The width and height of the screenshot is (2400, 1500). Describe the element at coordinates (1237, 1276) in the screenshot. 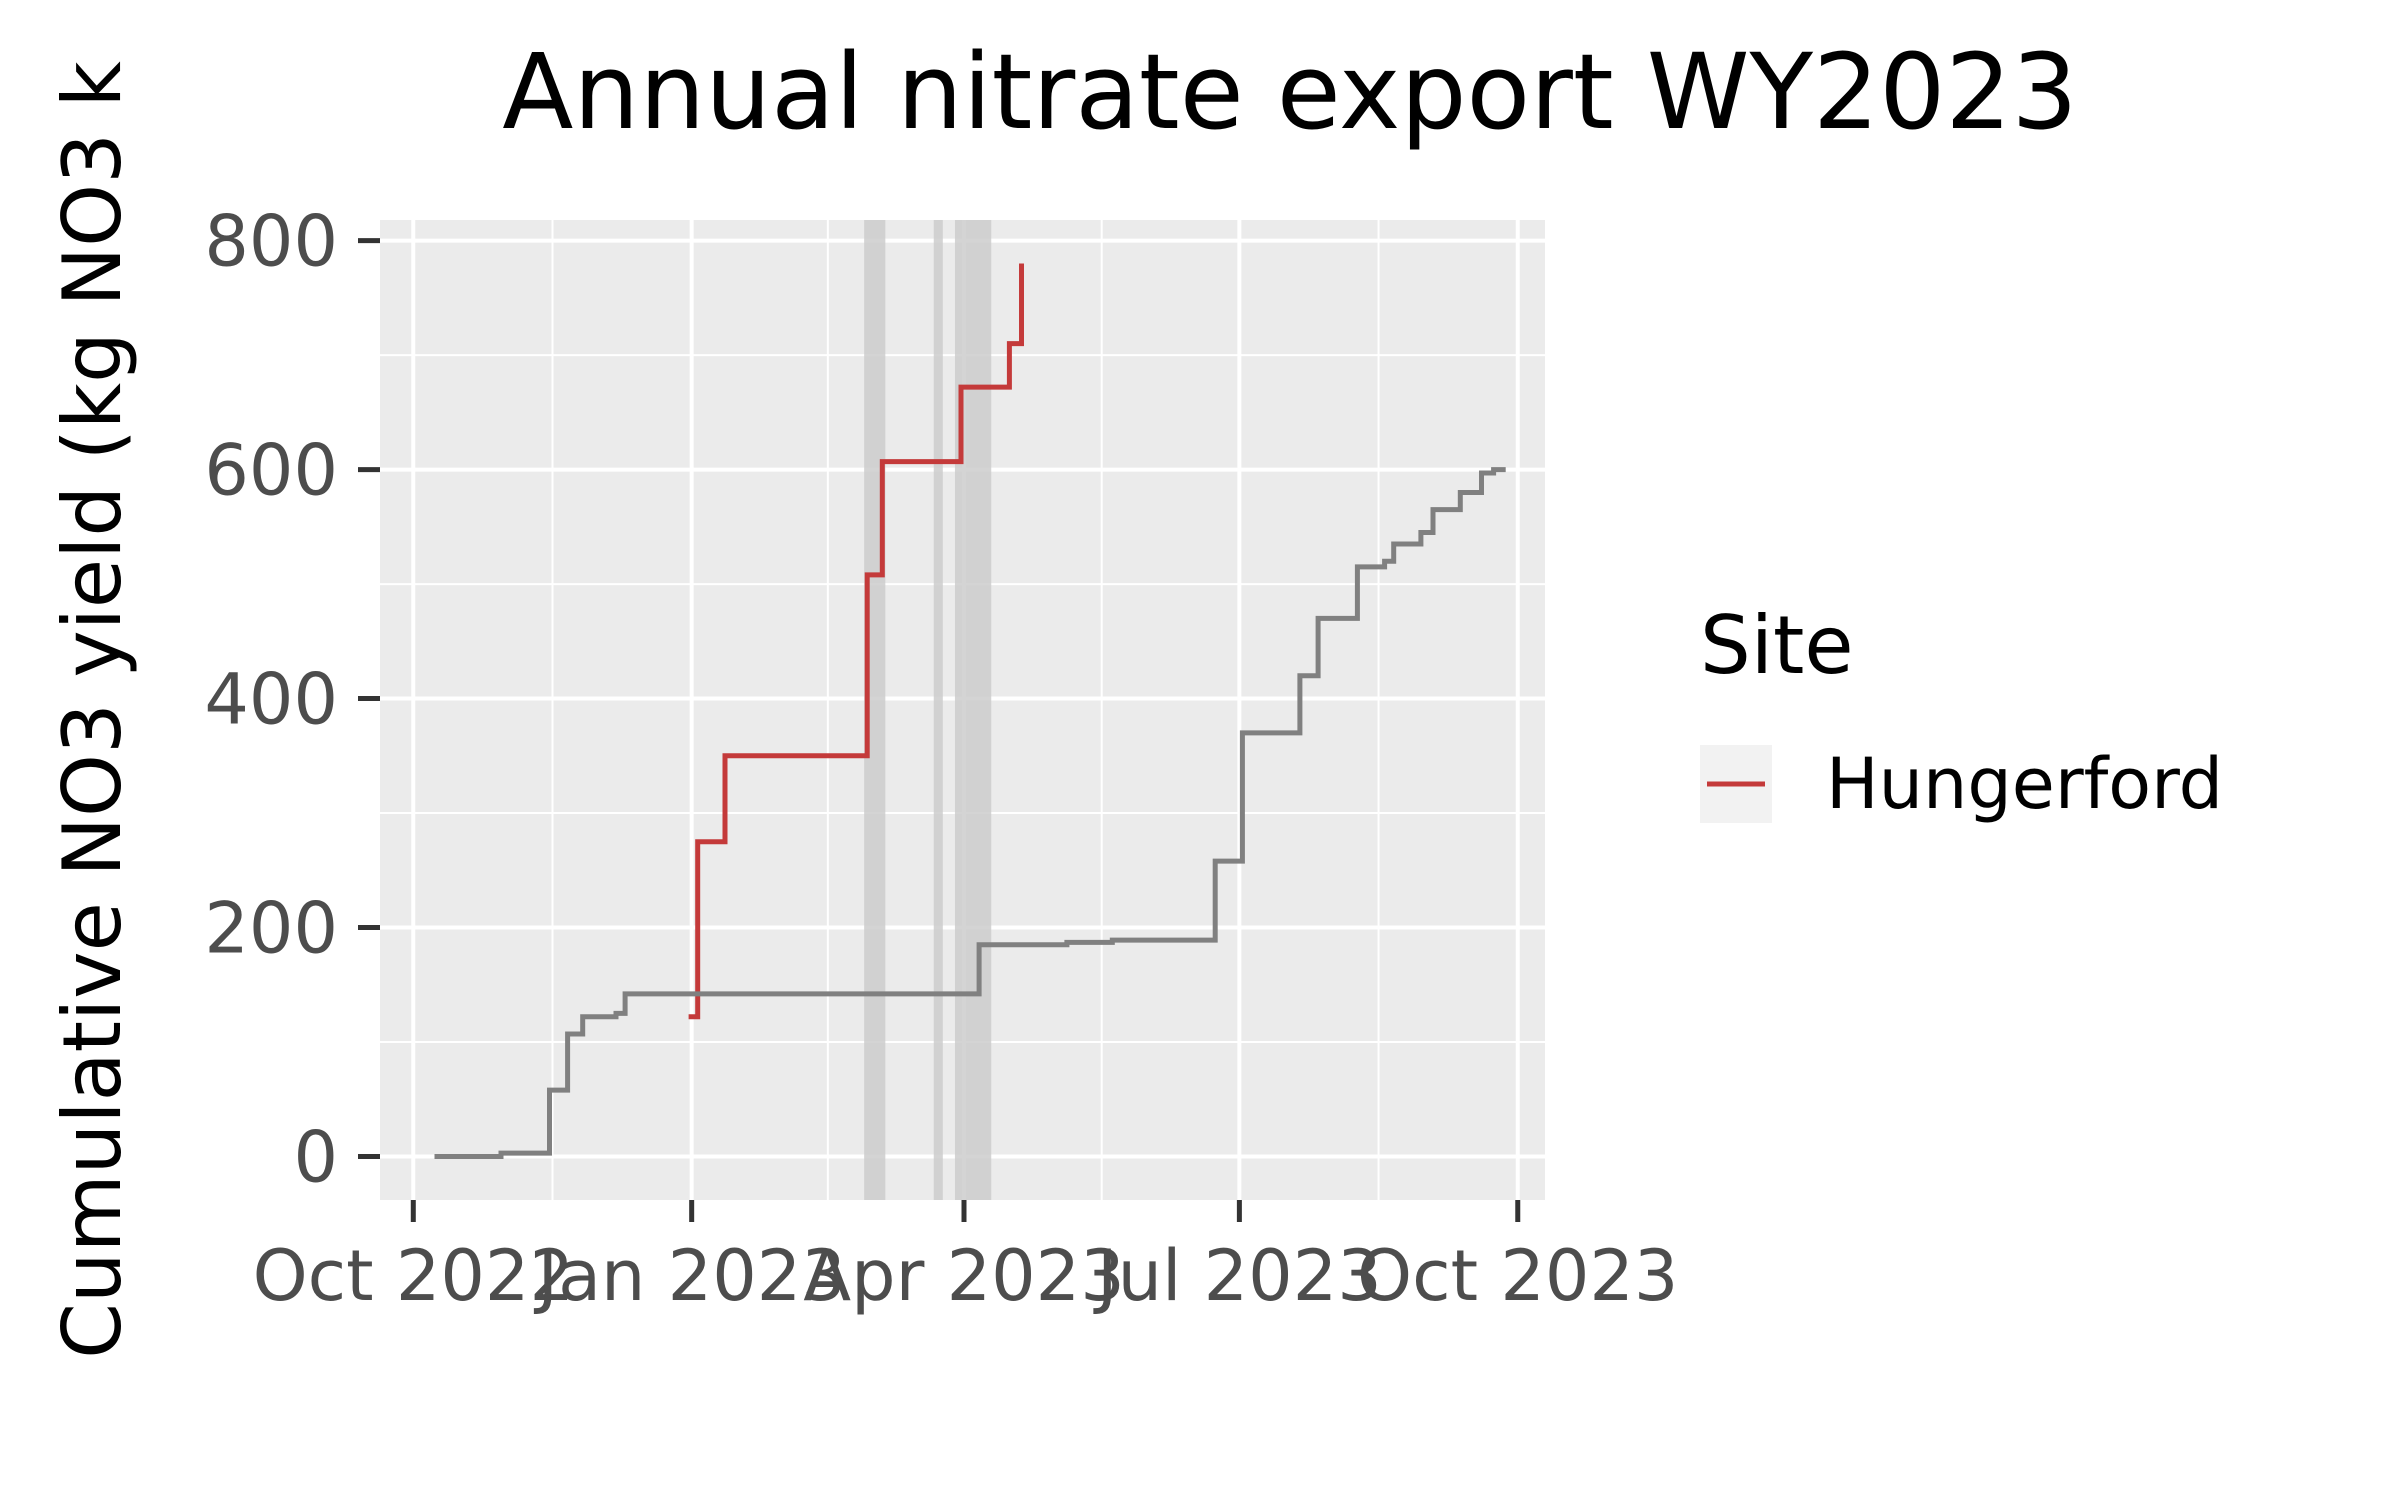

I see `x-tick-label: Jul 2023` at that location.